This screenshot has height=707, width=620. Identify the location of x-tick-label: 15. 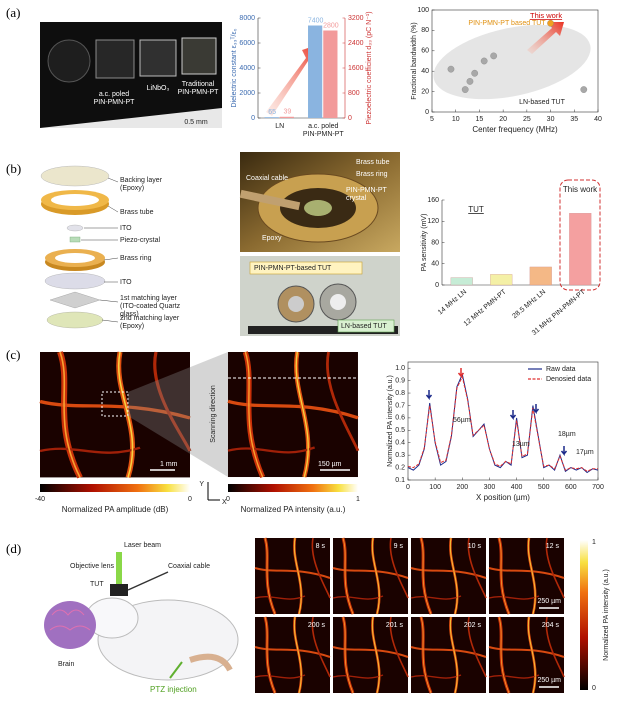
(480, 119).